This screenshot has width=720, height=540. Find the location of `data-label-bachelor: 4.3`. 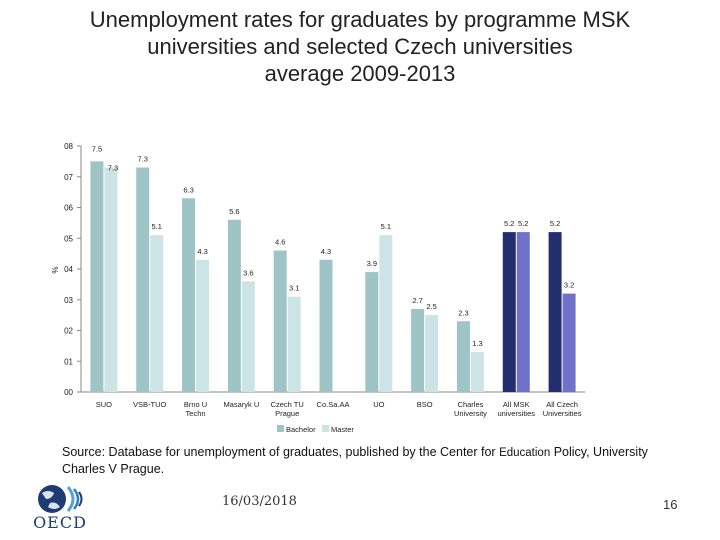

data-label-bachelor: 4.3 is located at coordinates (326, 251).